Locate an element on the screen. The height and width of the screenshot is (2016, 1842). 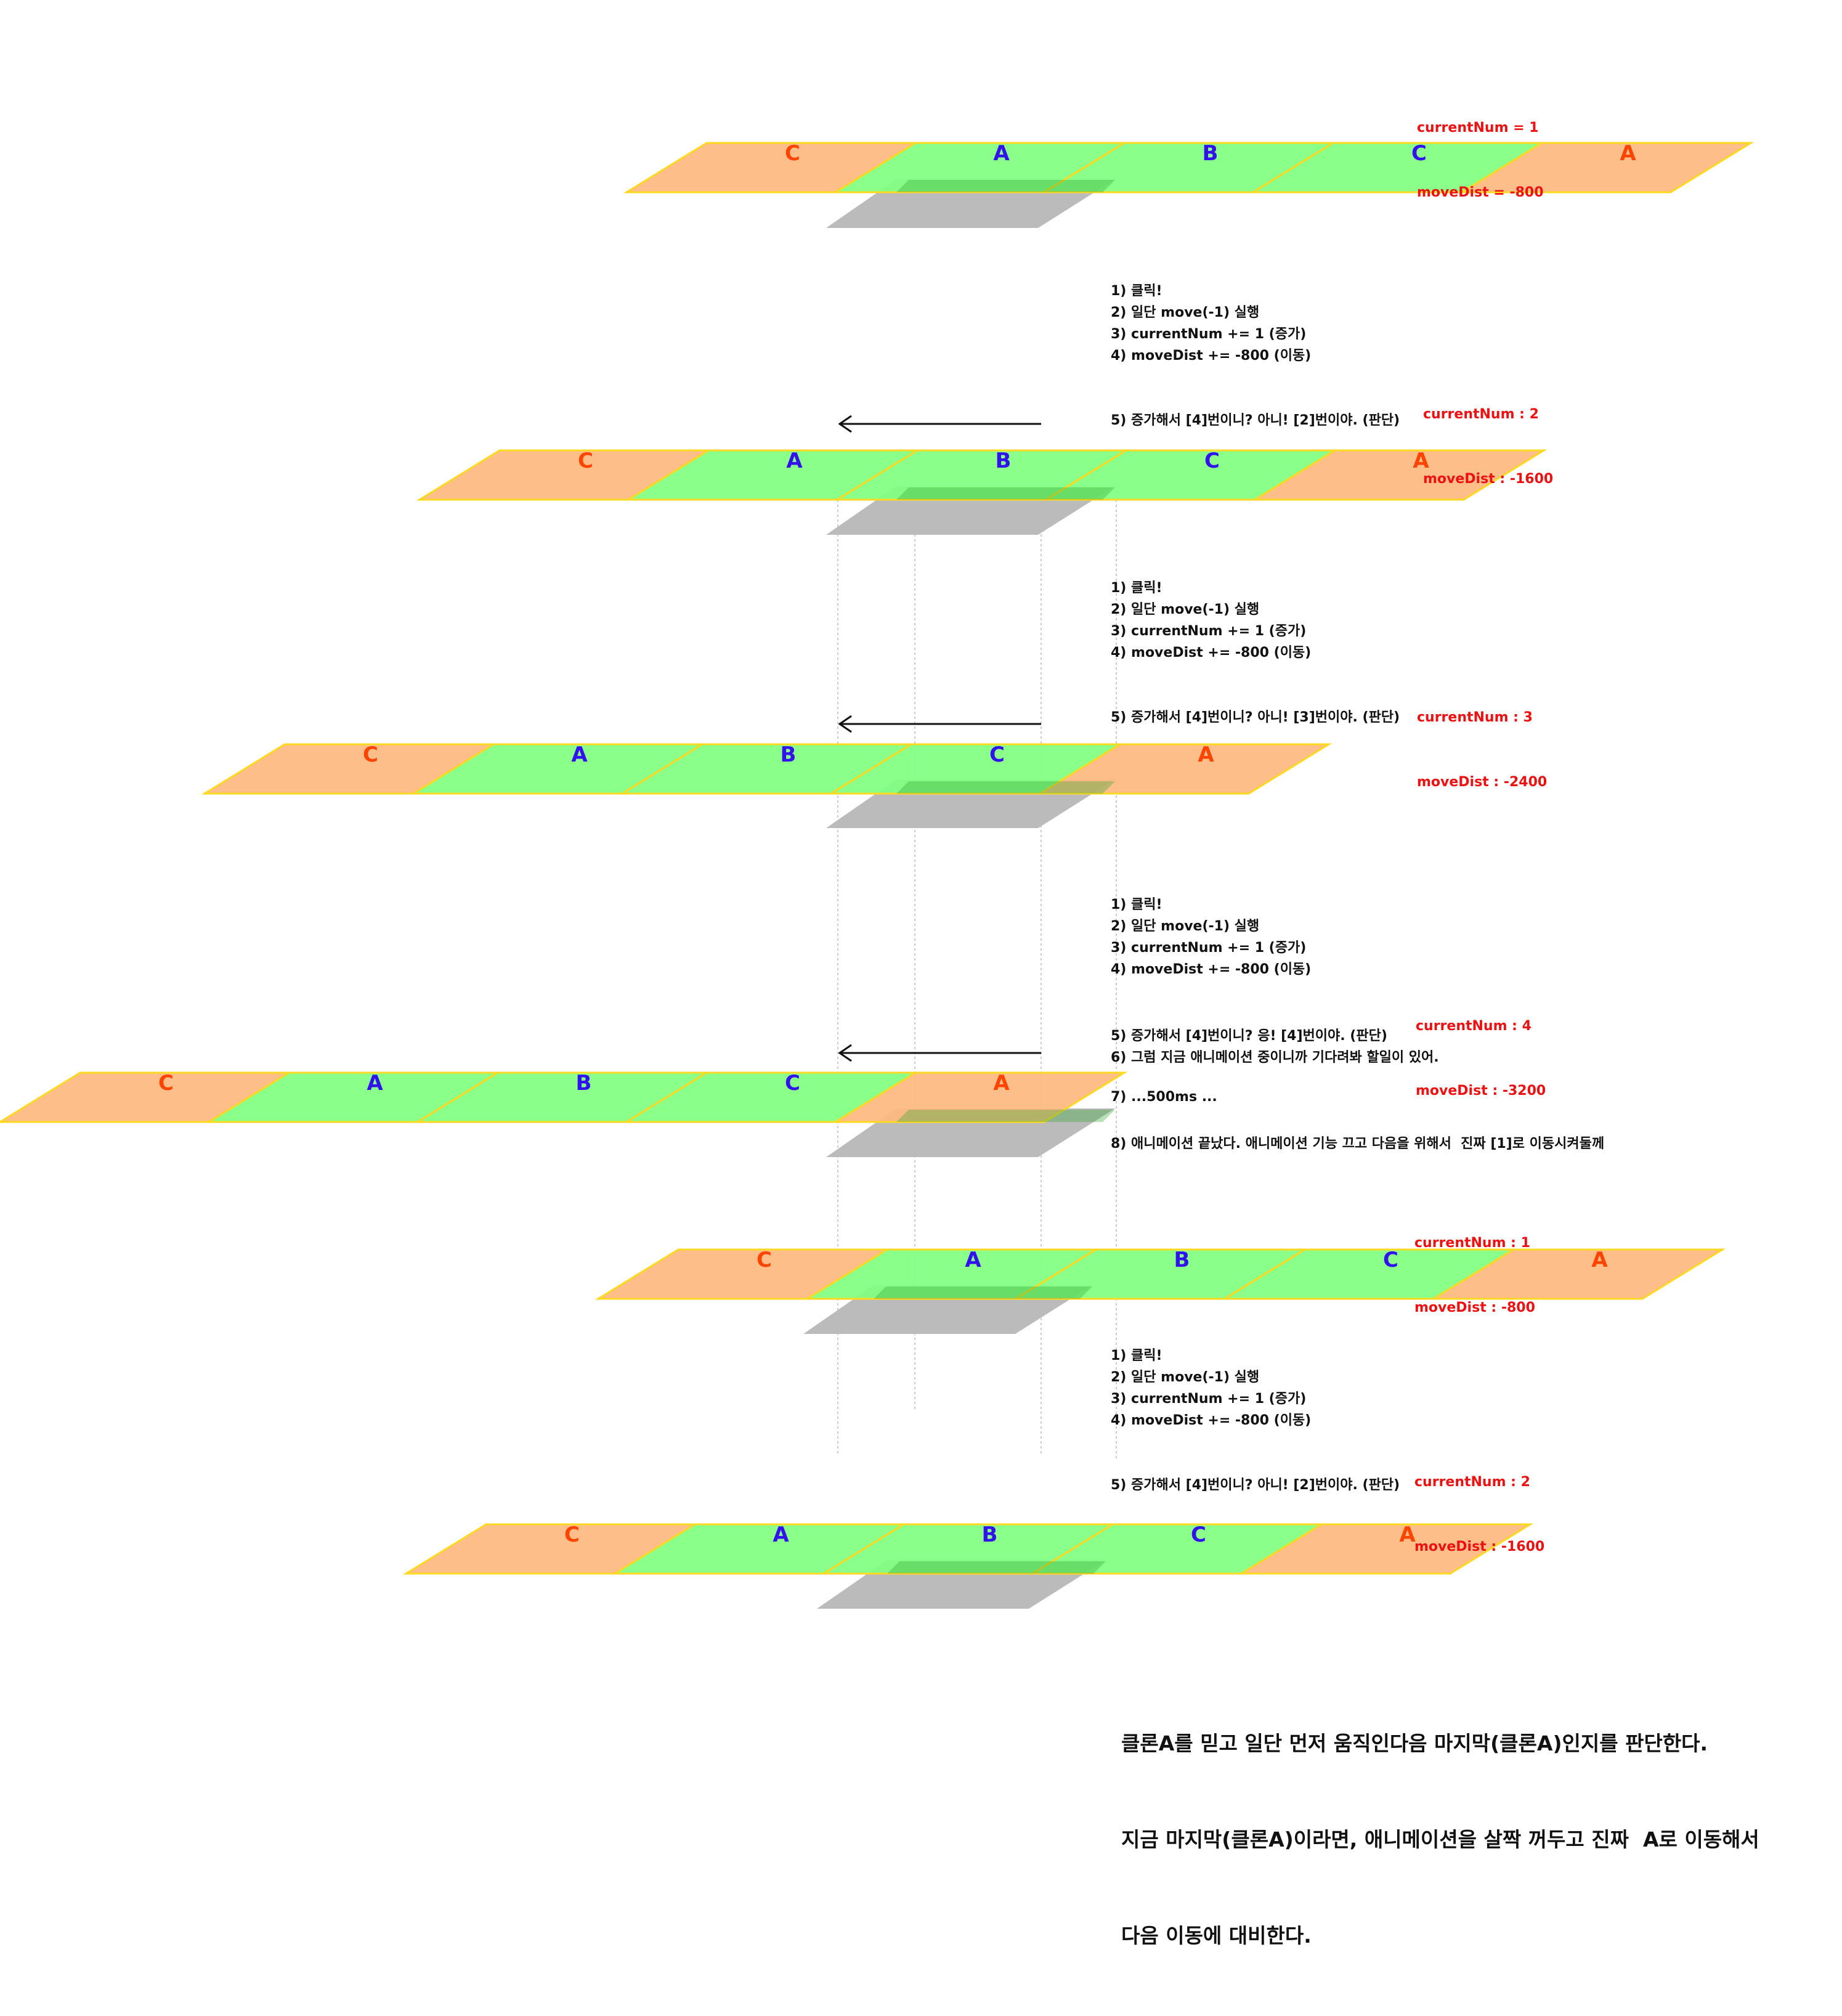
status-block-5: currentNum : 1 moveDist : -800 is located at coordinates (1474, 1275).